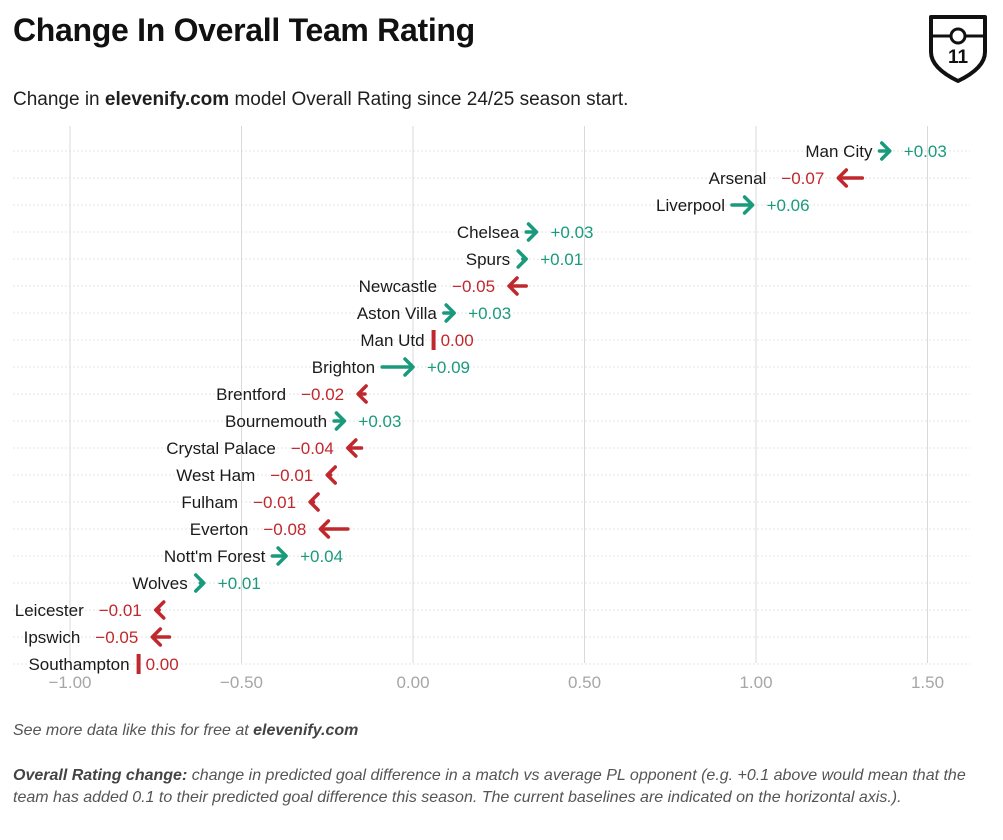 The width and height of the screenshot is (1003, 840). What do you see at coordinates (496, 682) in the screenshot?
I see `x-axis: −1.00 −0.50 0.00 0.50 1.00 1.50` at bounding box center [496, 682].